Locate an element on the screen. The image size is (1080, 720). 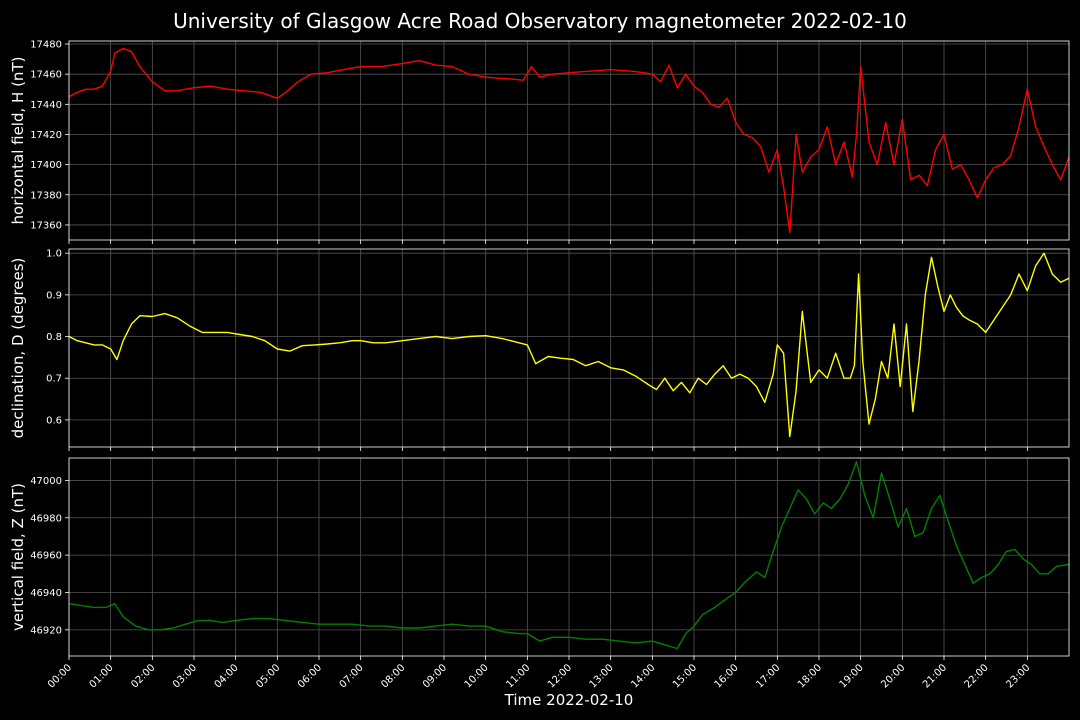
declination-ytick-label: 1.0 is located at coordinates (54, 254).